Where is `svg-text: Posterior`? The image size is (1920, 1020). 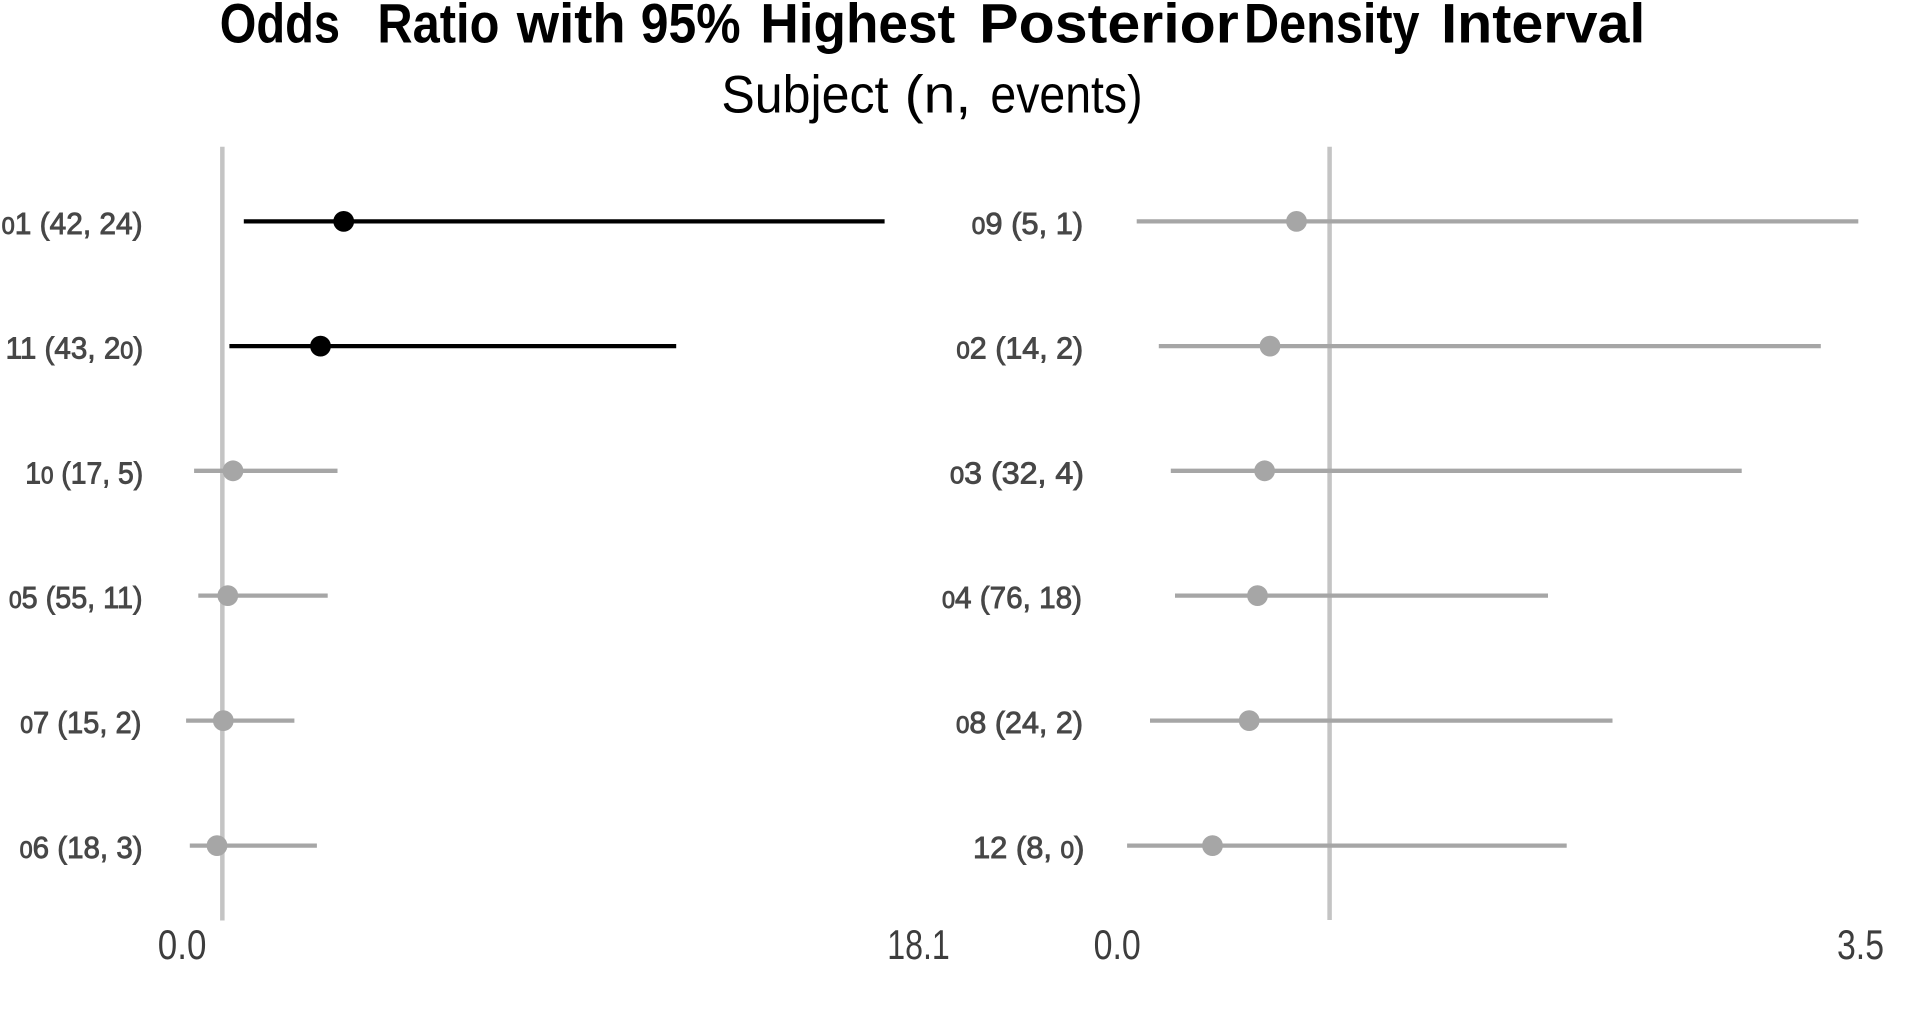
svg-text: Posterior is located at coordinates (1109, 27).